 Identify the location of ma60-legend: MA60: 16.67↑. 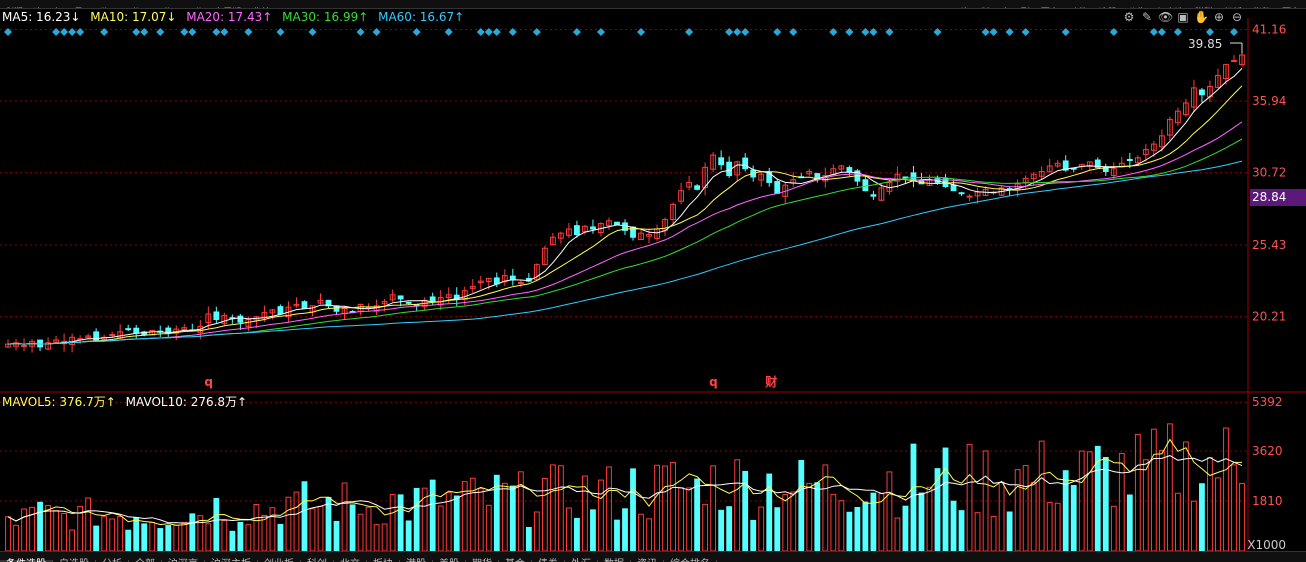
(421, 17).